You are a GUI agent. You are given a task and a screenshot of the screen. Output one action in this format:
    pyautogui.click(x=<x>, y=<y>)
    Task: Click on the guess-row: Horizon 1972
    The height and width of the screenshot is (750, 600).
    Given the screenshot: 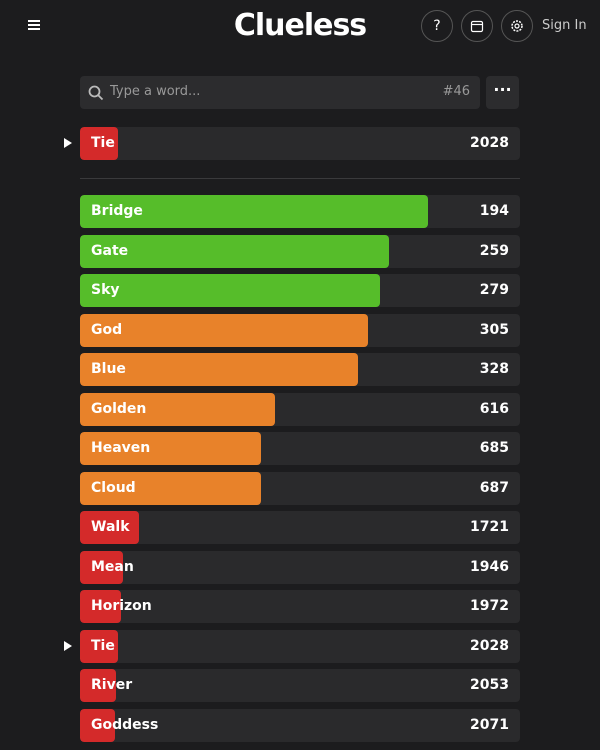 What is the action you would take?
    pyautogui.click(x=300, y=606)
    